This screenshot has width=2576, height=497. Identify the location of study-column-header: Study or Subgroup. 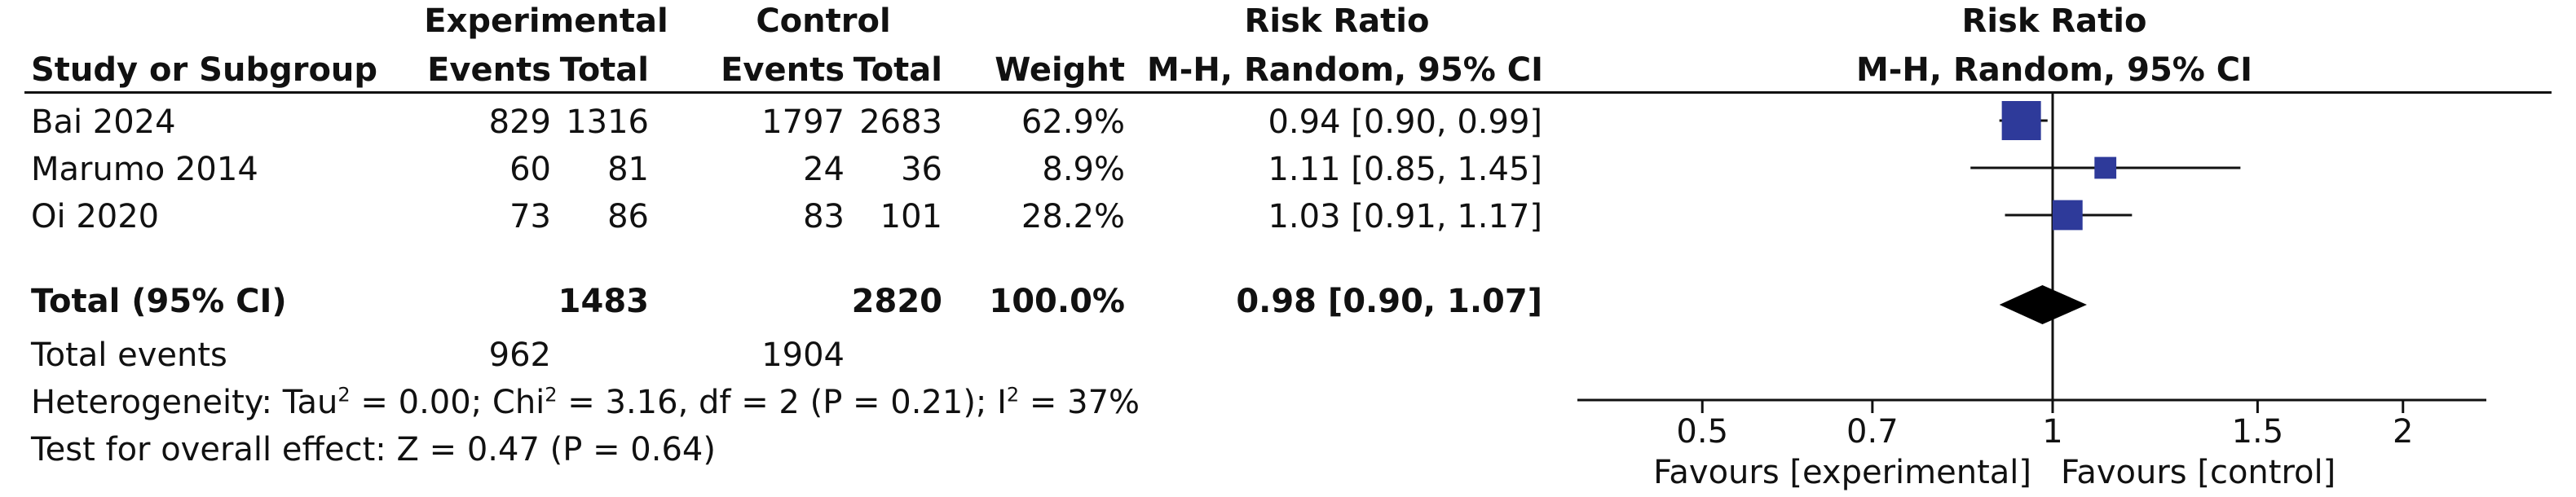
(204, 70).